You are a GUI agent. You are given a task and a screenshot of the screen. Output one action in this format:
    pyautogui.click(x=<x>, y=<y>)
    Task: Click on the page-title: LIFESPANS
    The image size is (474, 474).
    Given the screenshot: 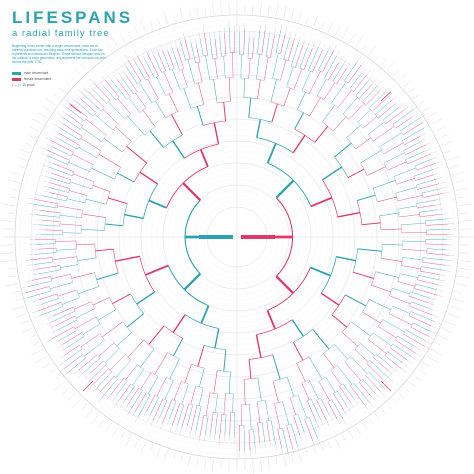 What is the action you would take?
    pyautogui.click(x=73, y=17)
    